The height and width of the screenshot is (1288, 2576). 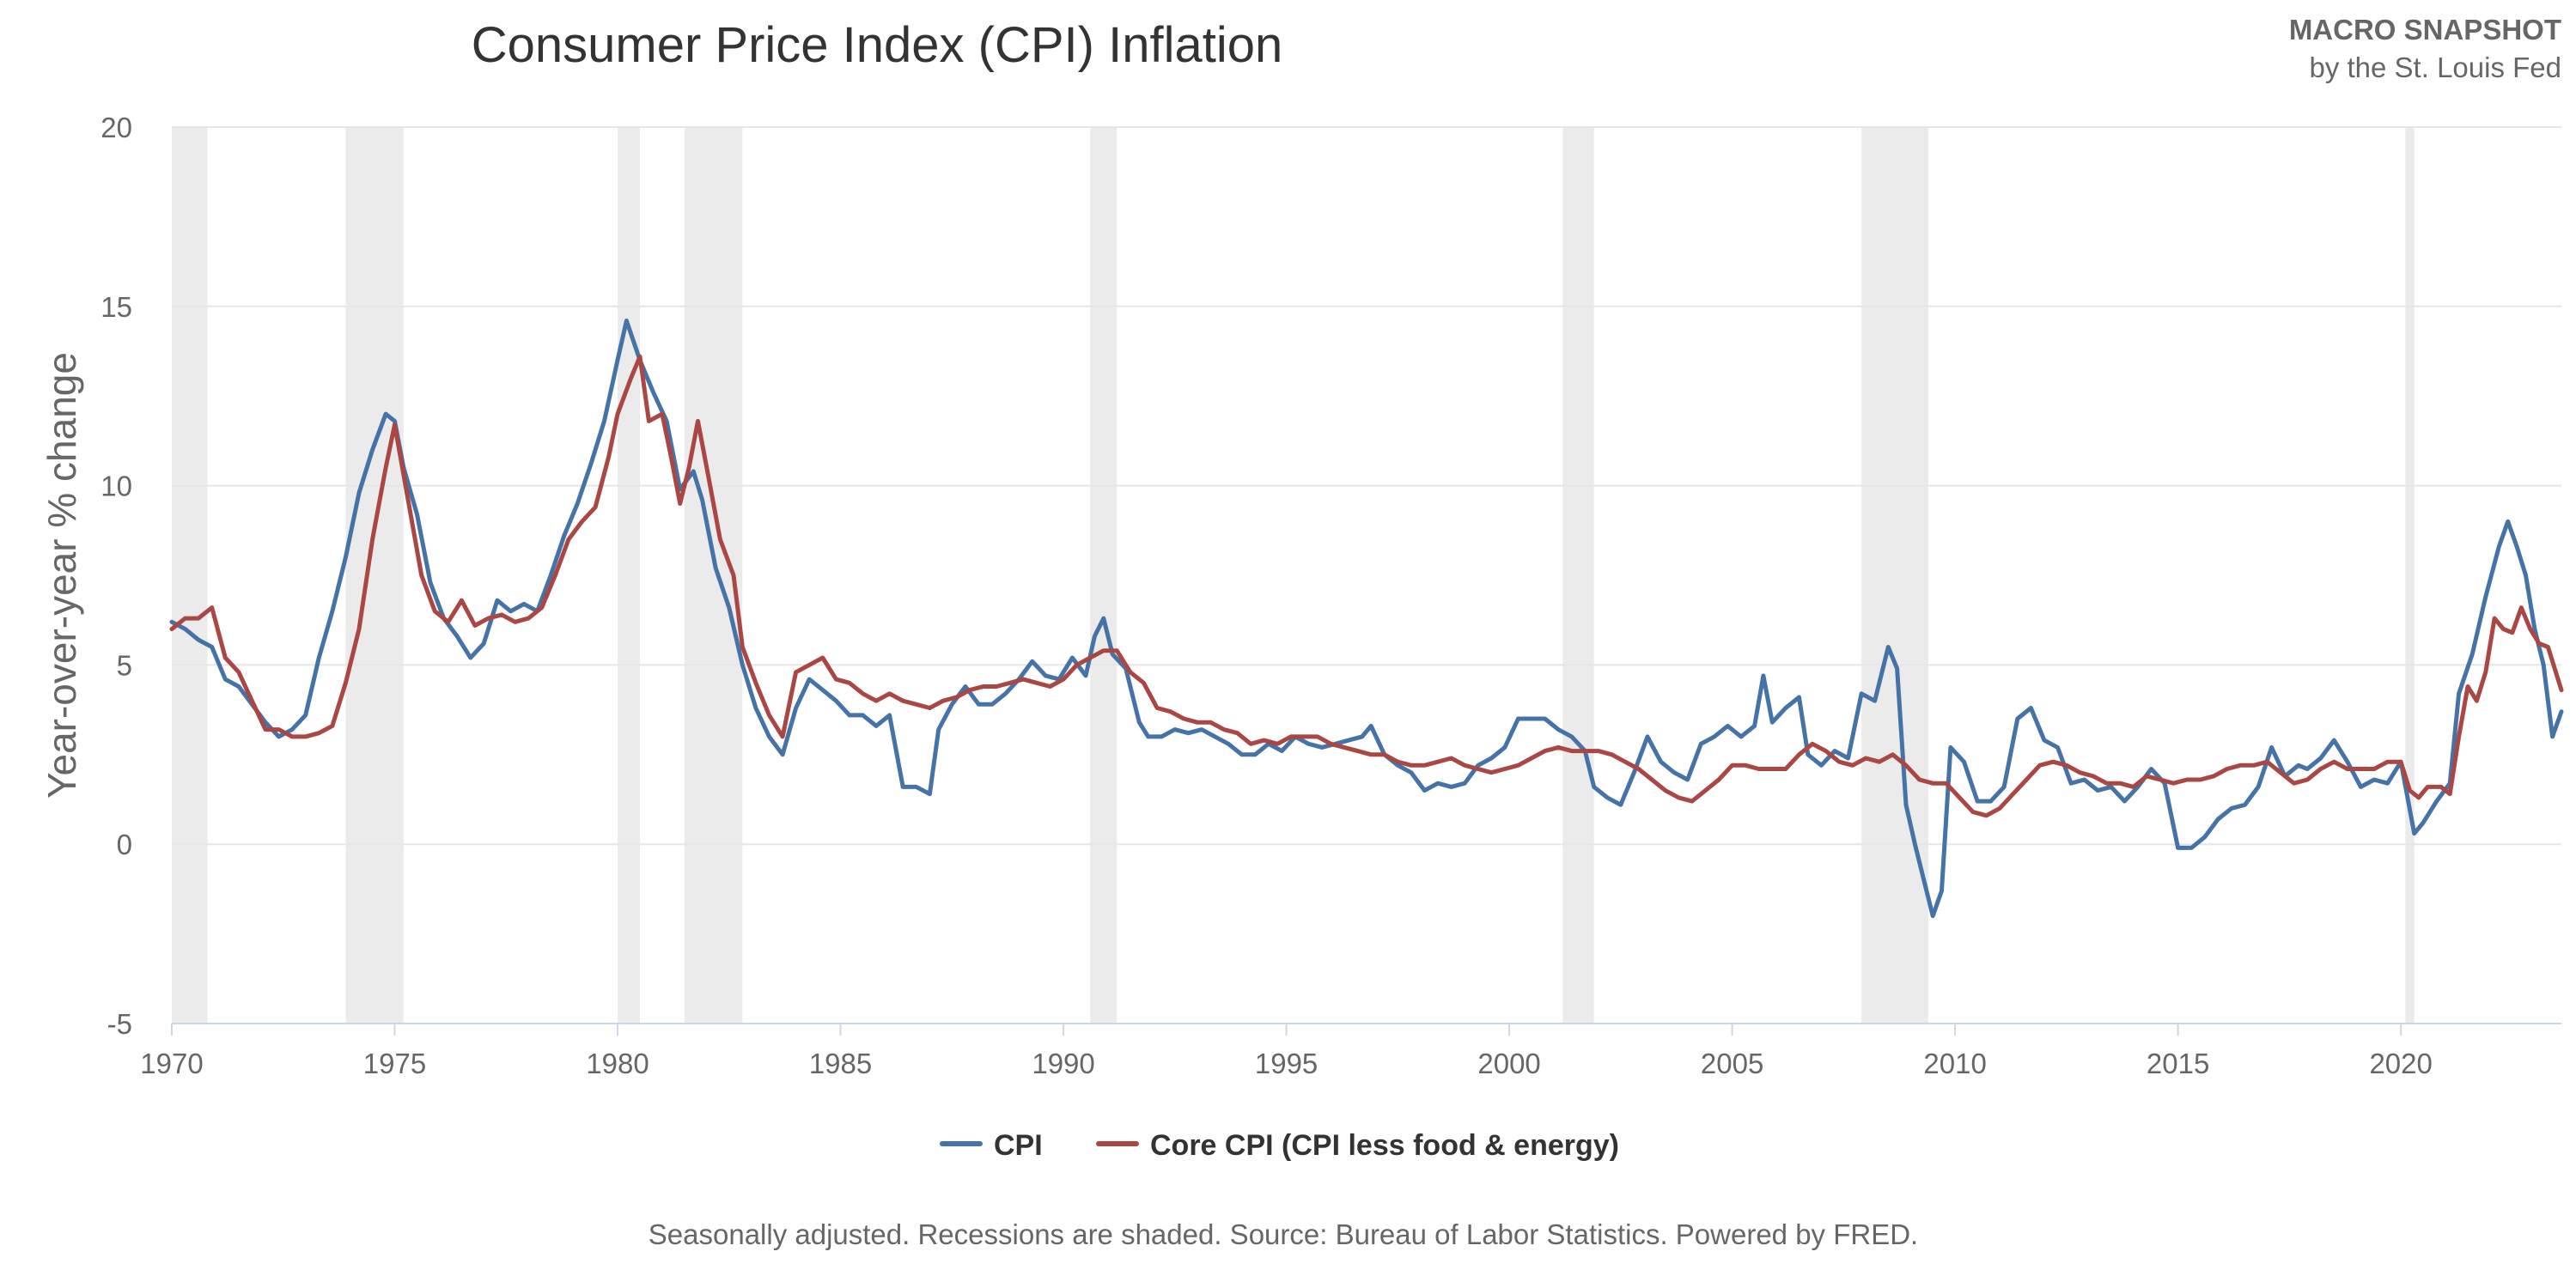 I want to click on x-tick-label: 2000, so click(x=1508, y=1063).